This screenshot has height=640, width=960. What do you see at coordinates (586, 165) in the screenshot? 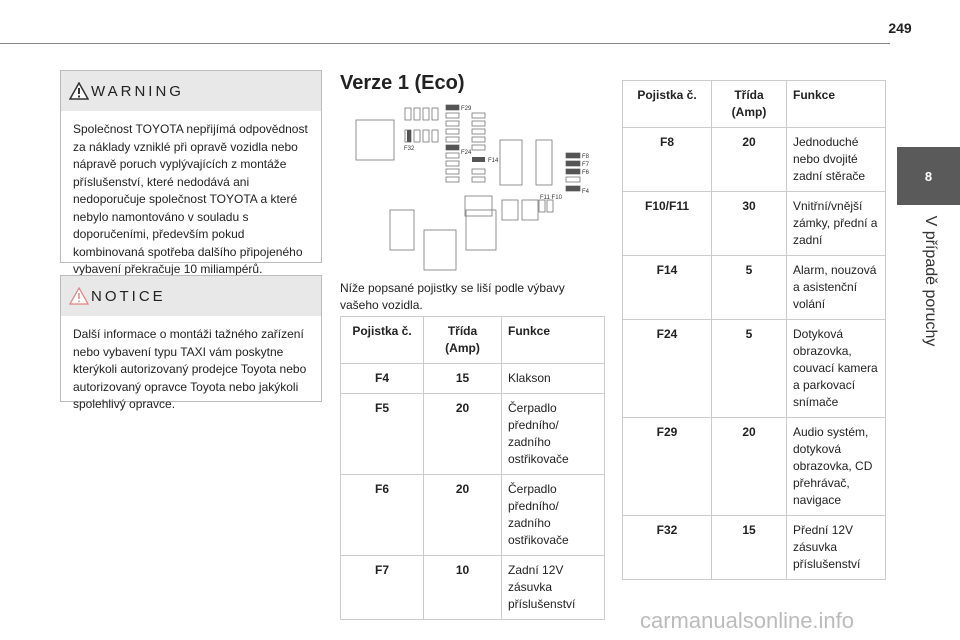
I see `fuse-label: F7` at bounding box center [586, 165].